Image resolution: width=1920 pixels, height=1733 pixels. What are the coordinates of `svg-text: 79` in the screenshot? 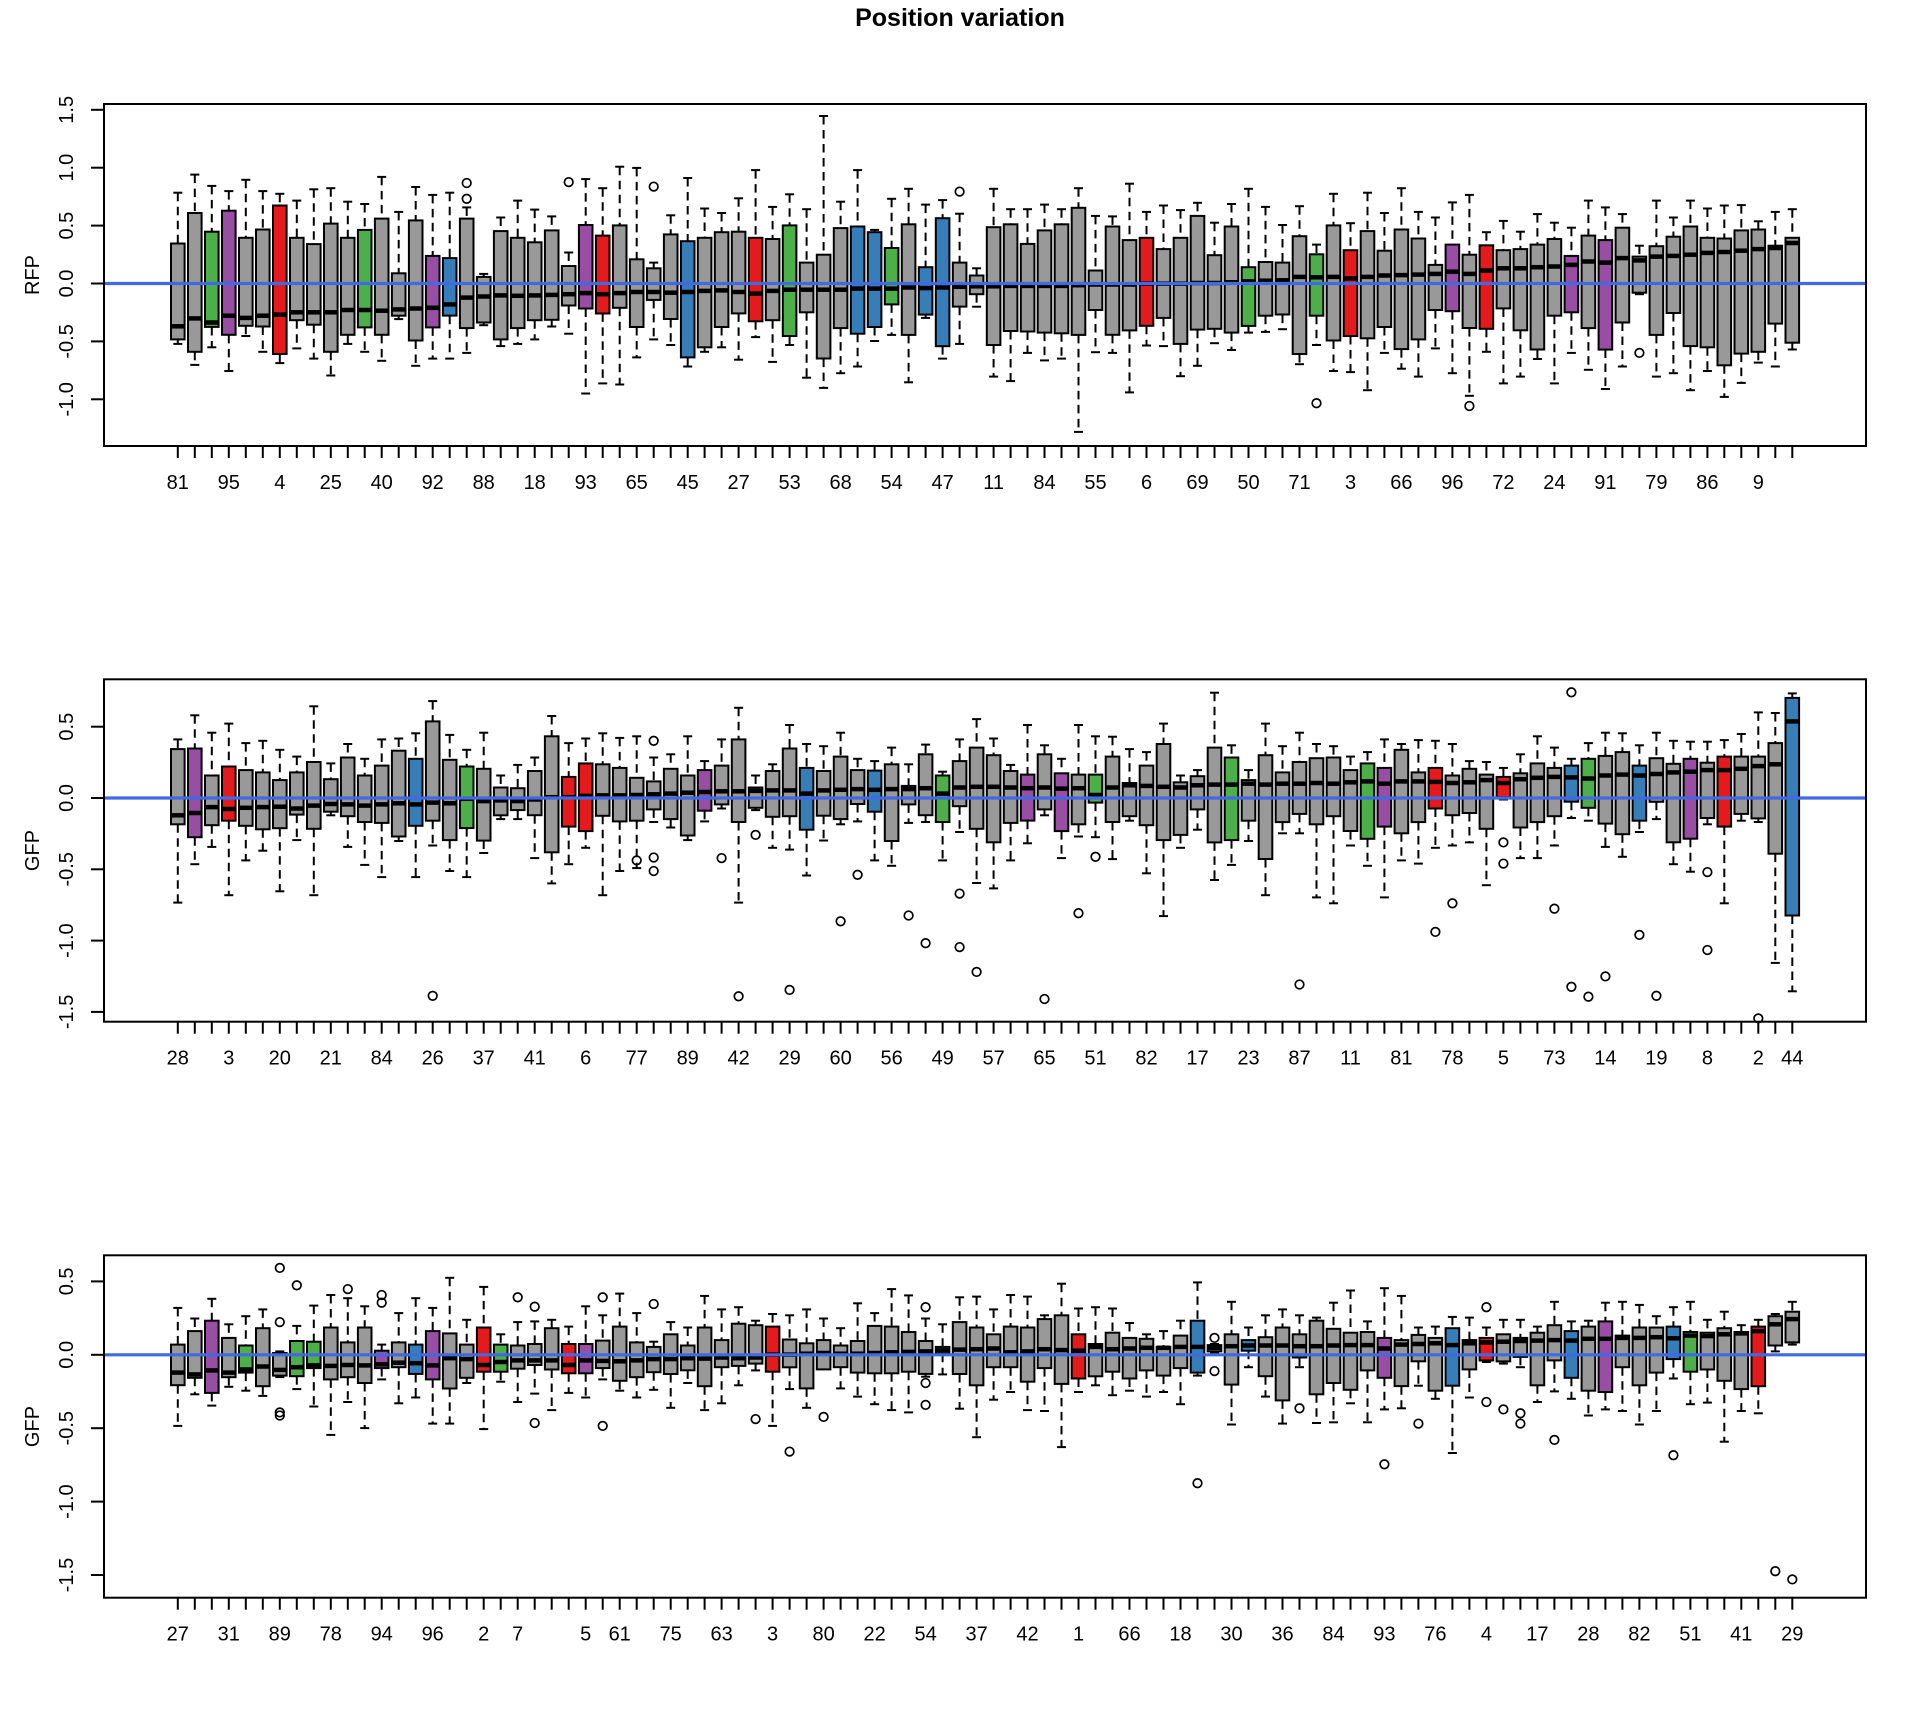 It's located at (1656, 483).